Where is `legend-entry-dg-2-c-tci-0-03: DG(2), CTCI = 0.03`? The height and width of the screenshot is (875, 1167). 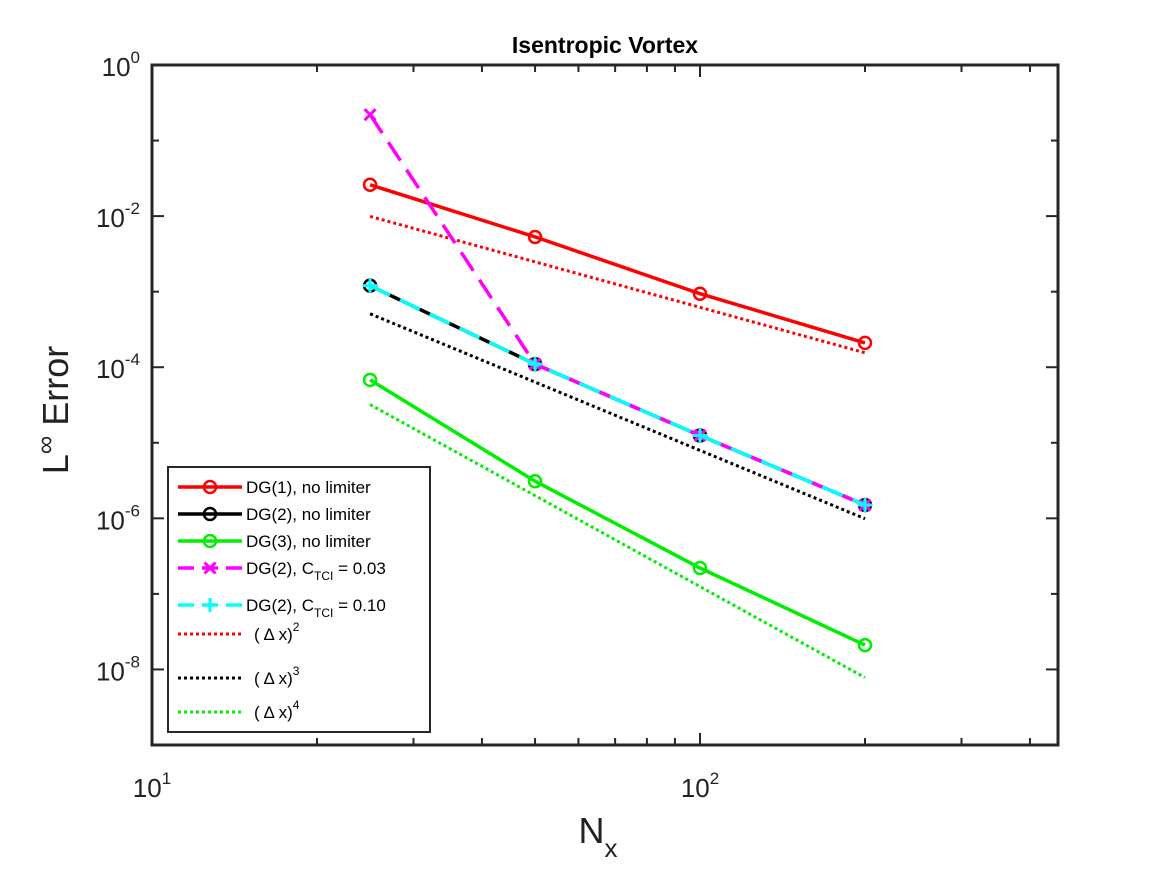 legend-entry-dg-2-c-tci-0-03: DG(2), CTCI = 0.03 is located at coordinates (282, 571).